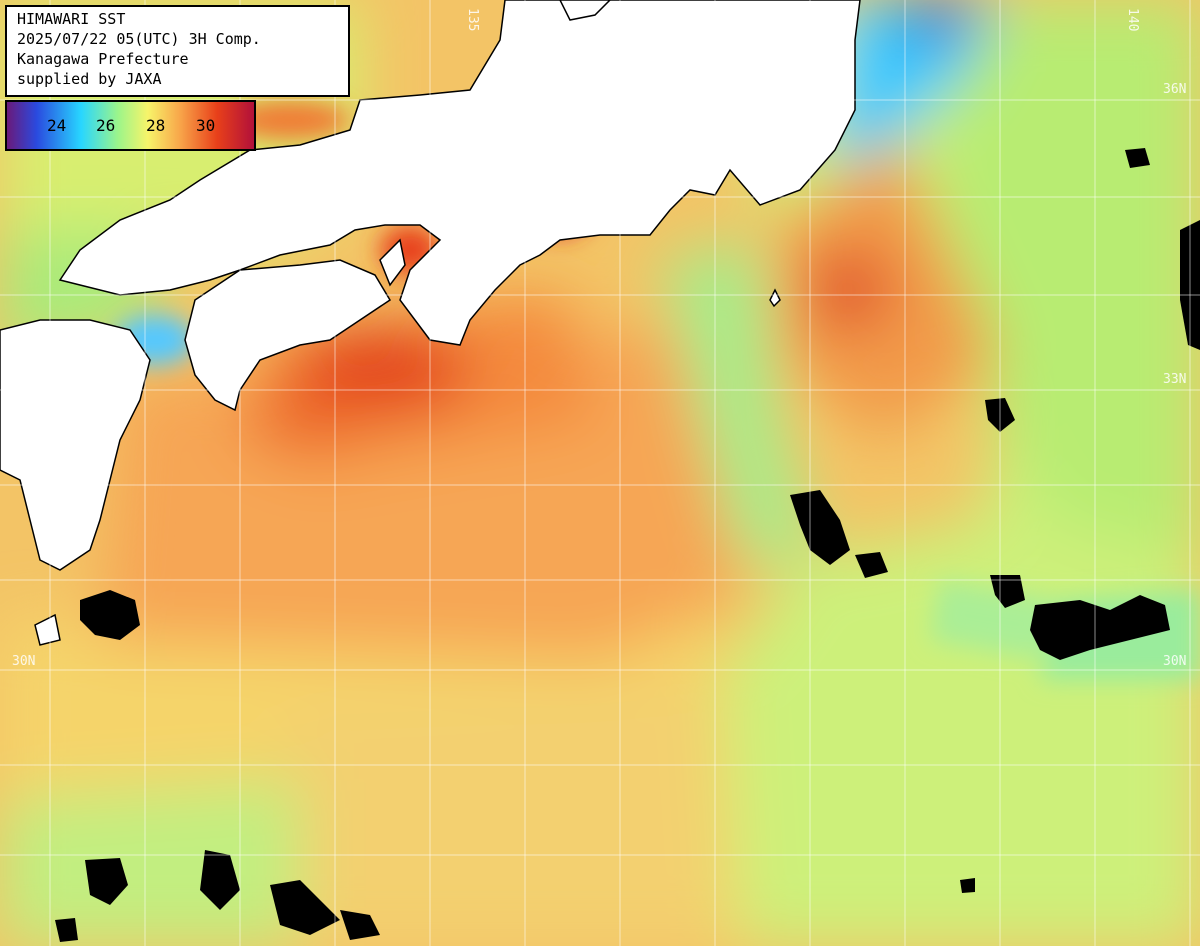 This screenshot has height=946, width=1200. Describe the element at coordinates (57, 125) in the screenshot. I see `legend-label-24: 24` at that location.